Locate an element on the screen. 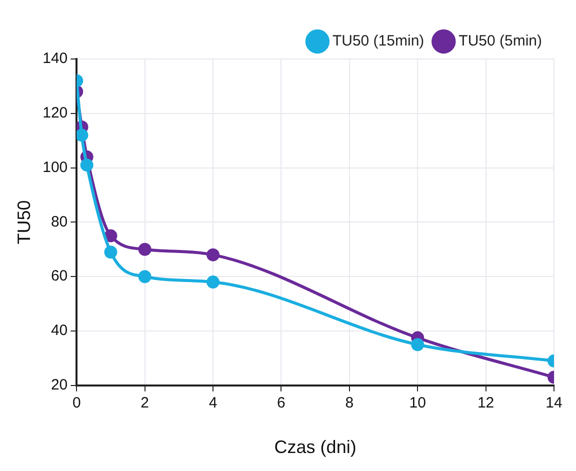 The height and width of the screenshot is (471, 576). x-tick-label: 14 is located at coordinates (554, 403).